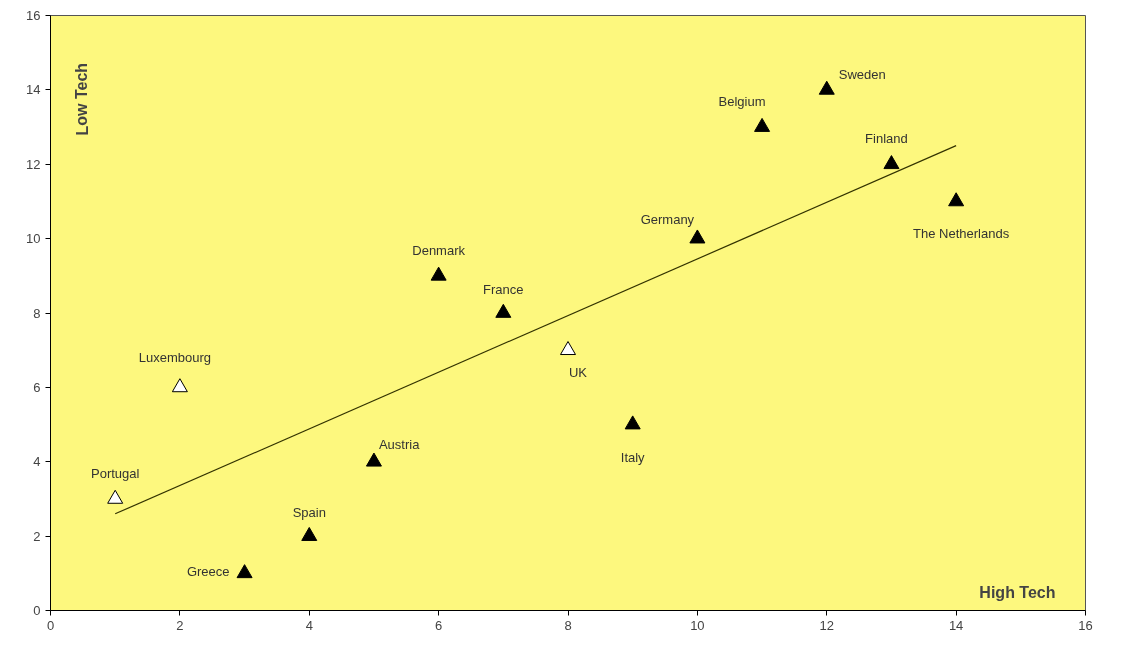  What do you see at coordinates (667, 219) in the screenshot?
I see `annotation: Germany` at bounding box center [667, 219].